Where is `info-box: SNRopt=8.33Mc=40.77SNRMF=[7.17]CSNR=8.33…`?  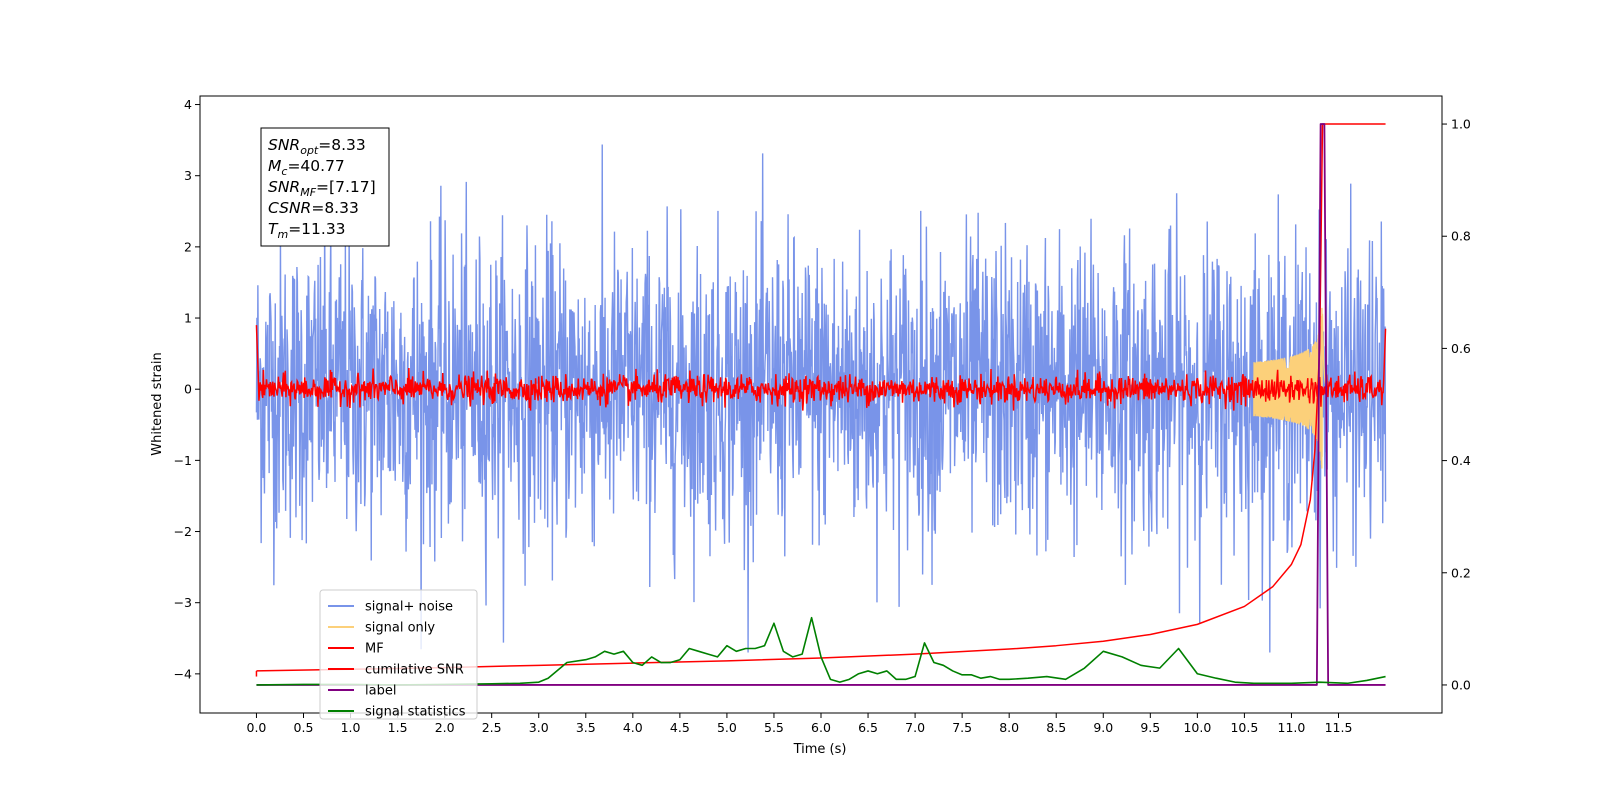 info-box: SNRopt=8.33Mc=40.77SNRMF=[7.17]CSNR=8.33… is located at coordinates (325, 187).